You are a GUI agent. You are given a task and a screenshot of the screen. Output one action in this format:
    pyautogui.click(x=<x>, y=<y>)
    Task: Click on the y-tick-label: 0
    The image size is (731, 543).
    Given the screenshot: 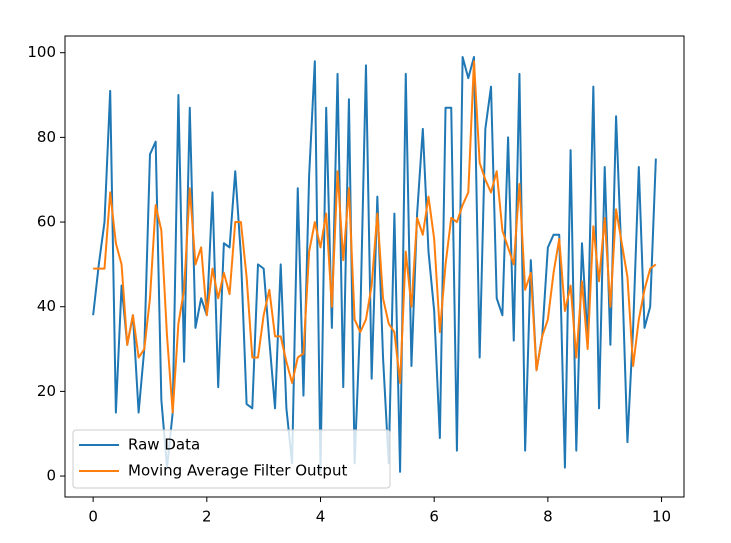 What is the action you would take?
    pyautogui.click(x=51, y=476)
    